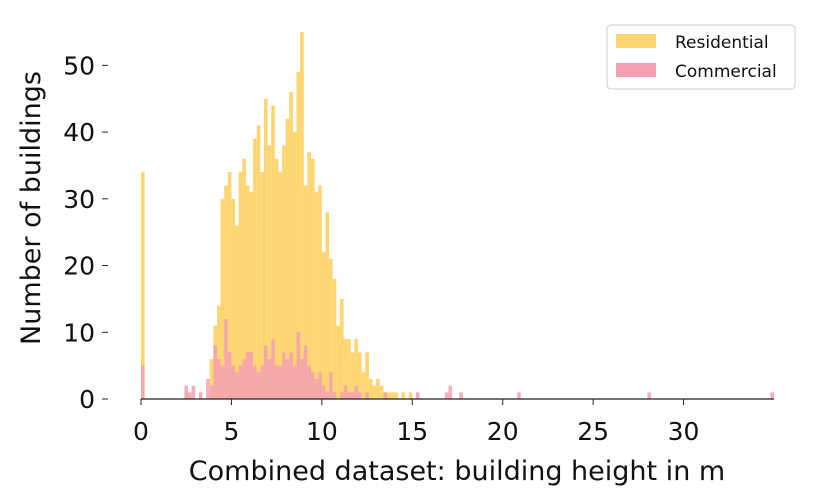  I want to click on x-tick-label: 0, so click(141, 431).